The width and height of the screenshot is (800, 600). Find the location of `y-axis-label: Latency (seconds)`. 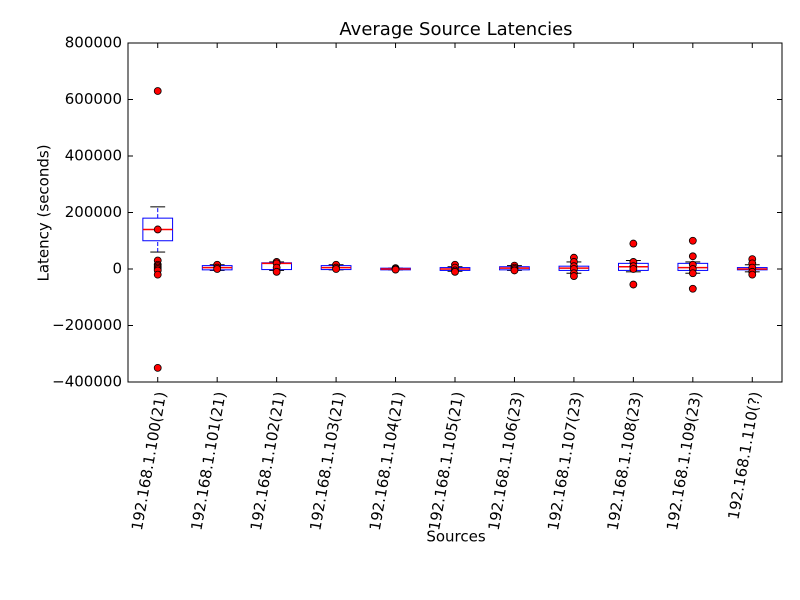

y-axis-label: Latency (seconds) is located at coordinates (44, 212).